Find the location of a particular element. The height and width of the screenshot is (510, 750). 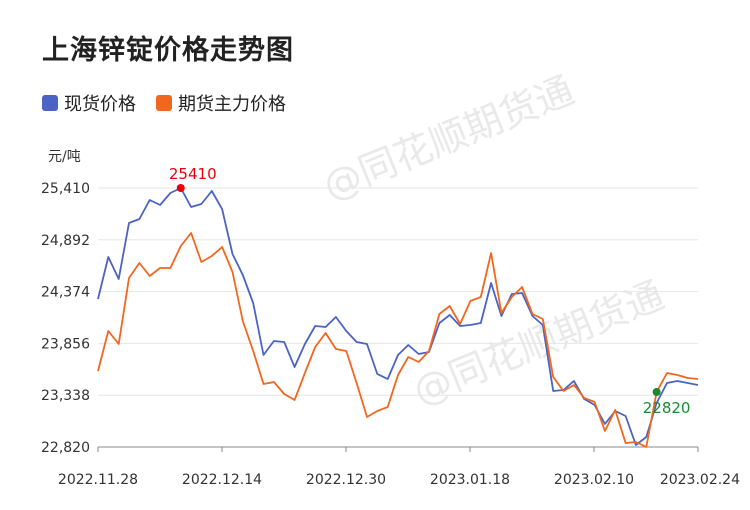

annotation-label-1: 22820 is located at coordinates (667, 408).